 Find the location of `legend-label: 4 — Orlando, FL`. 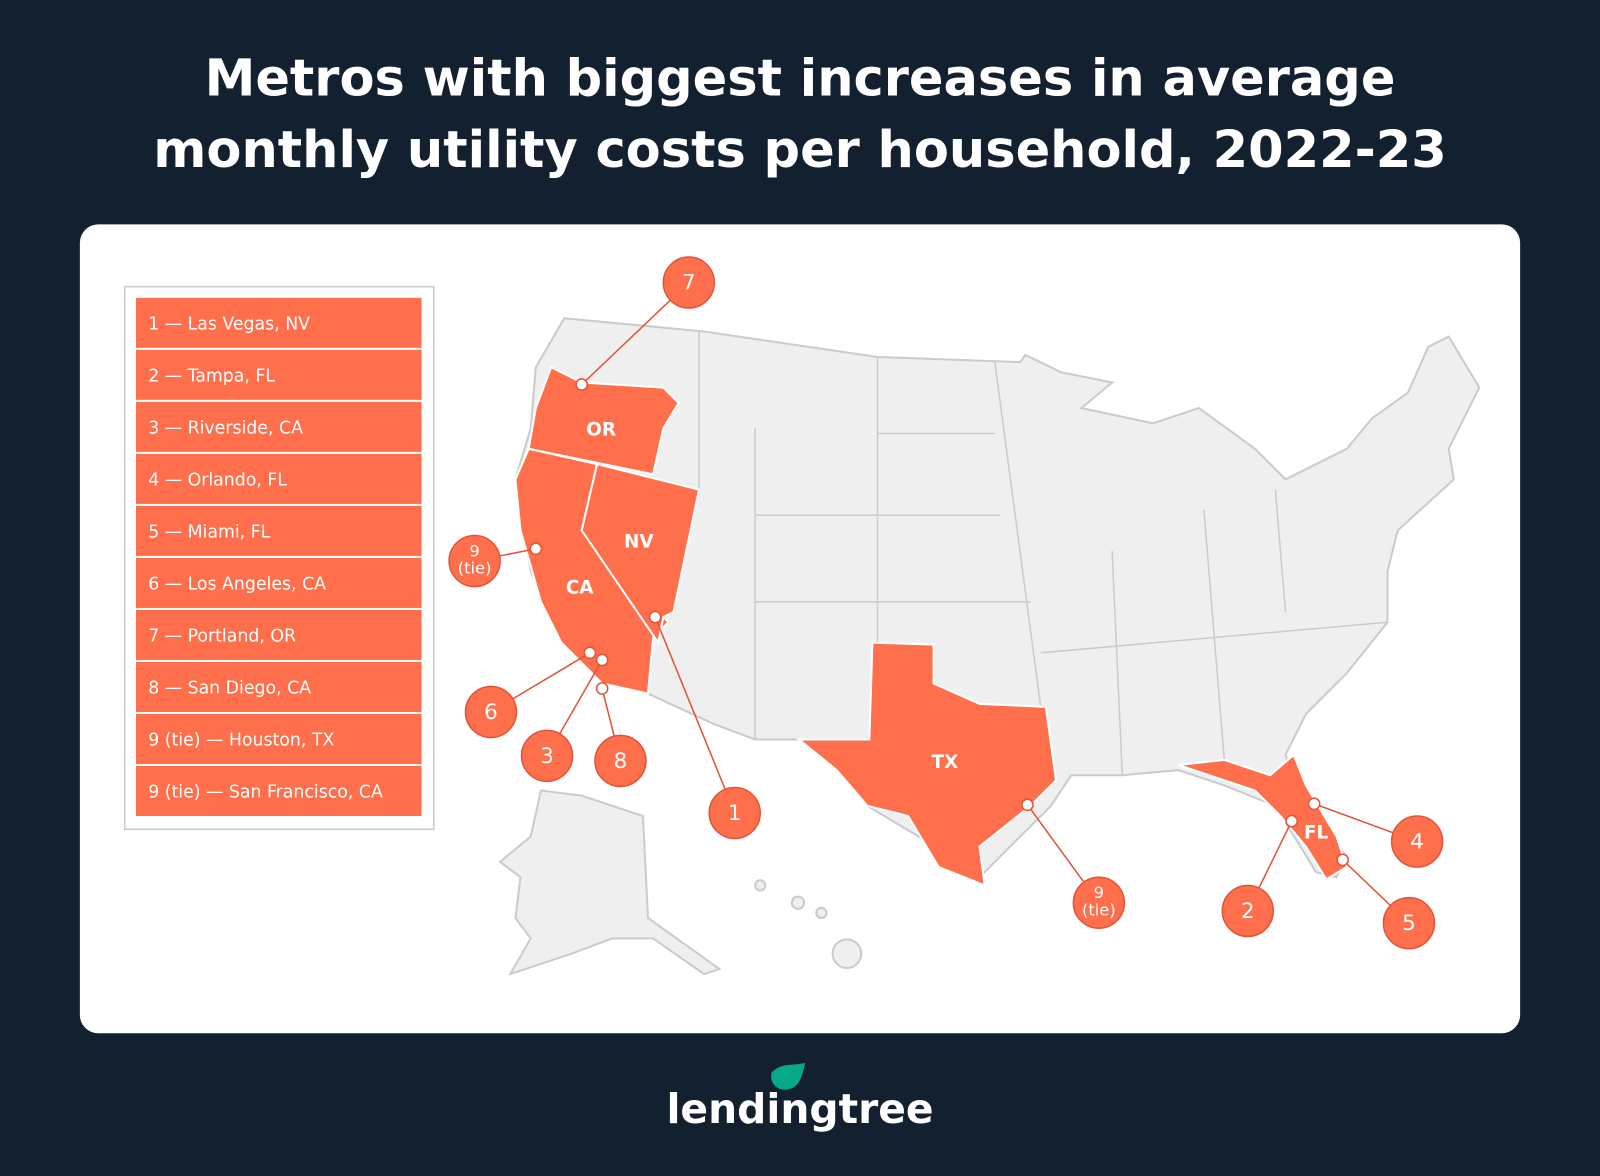

legend-label: 4 — Orlando, FL is located at coordinates (217, 480).